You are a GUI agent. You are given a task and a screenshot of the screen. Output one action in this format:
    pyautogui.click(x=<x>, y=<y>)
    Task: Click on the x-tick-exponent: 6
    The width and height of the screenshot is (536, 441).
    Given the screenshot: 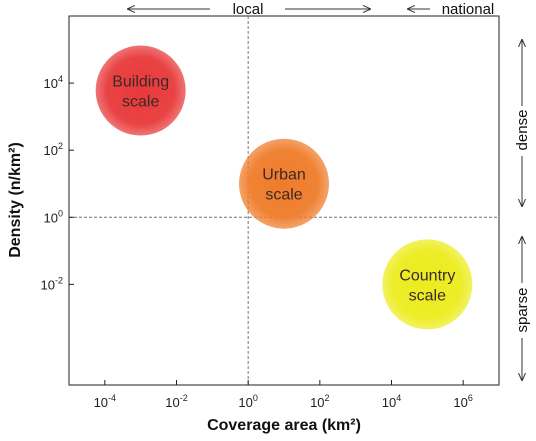 What is the action you would take?
    pyautogui.click(x=470, y=398)
    